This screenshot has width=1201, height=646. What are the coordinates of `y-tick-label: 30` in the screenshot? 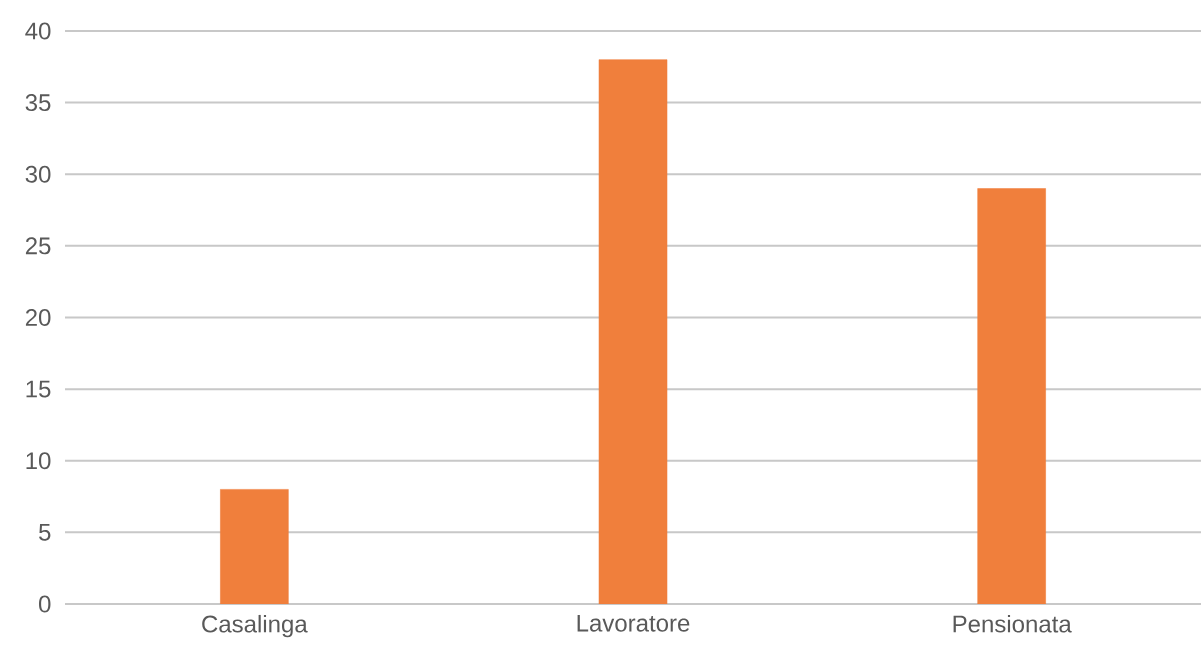 It's located at (38, 174).